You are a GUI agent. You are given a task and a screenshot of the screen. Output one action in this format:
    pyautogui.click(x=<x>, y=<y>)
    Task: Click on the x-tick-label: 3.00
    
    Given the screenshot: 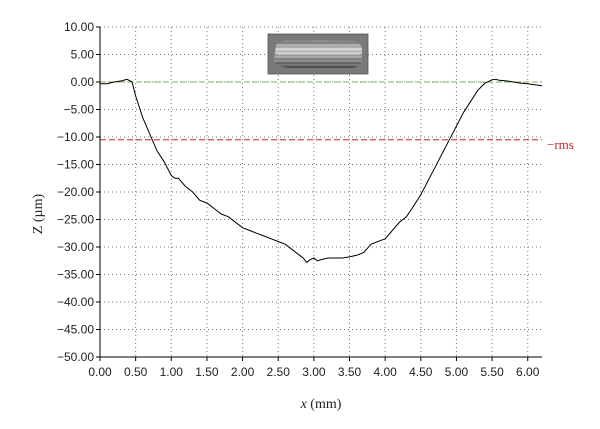 What is the action you would take?
    pyautogui.click(x=314, y=372)
    